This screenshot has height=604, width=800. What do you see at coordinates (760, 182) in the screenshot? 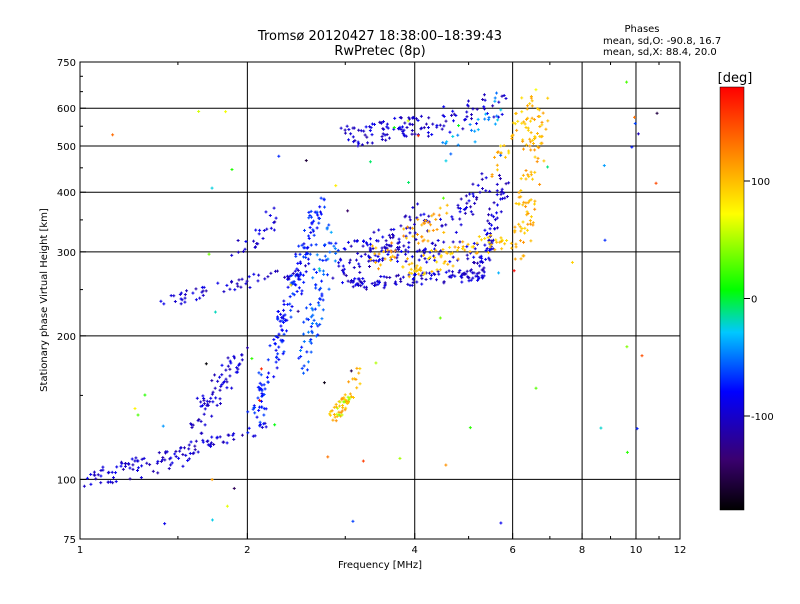
I see `colorbar-tick-label: 100` at bounding box center [760, 182].